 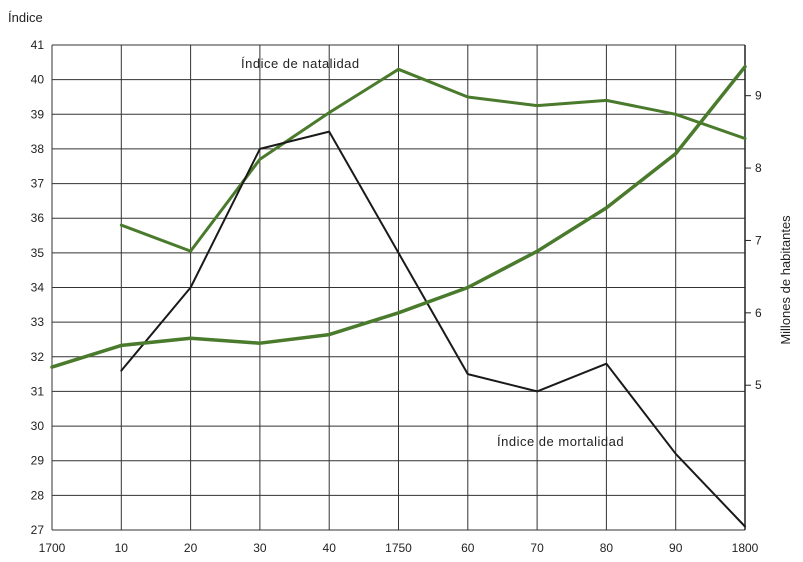 I want to click on x-tick-label: 1750, so click(x=398, y=548).